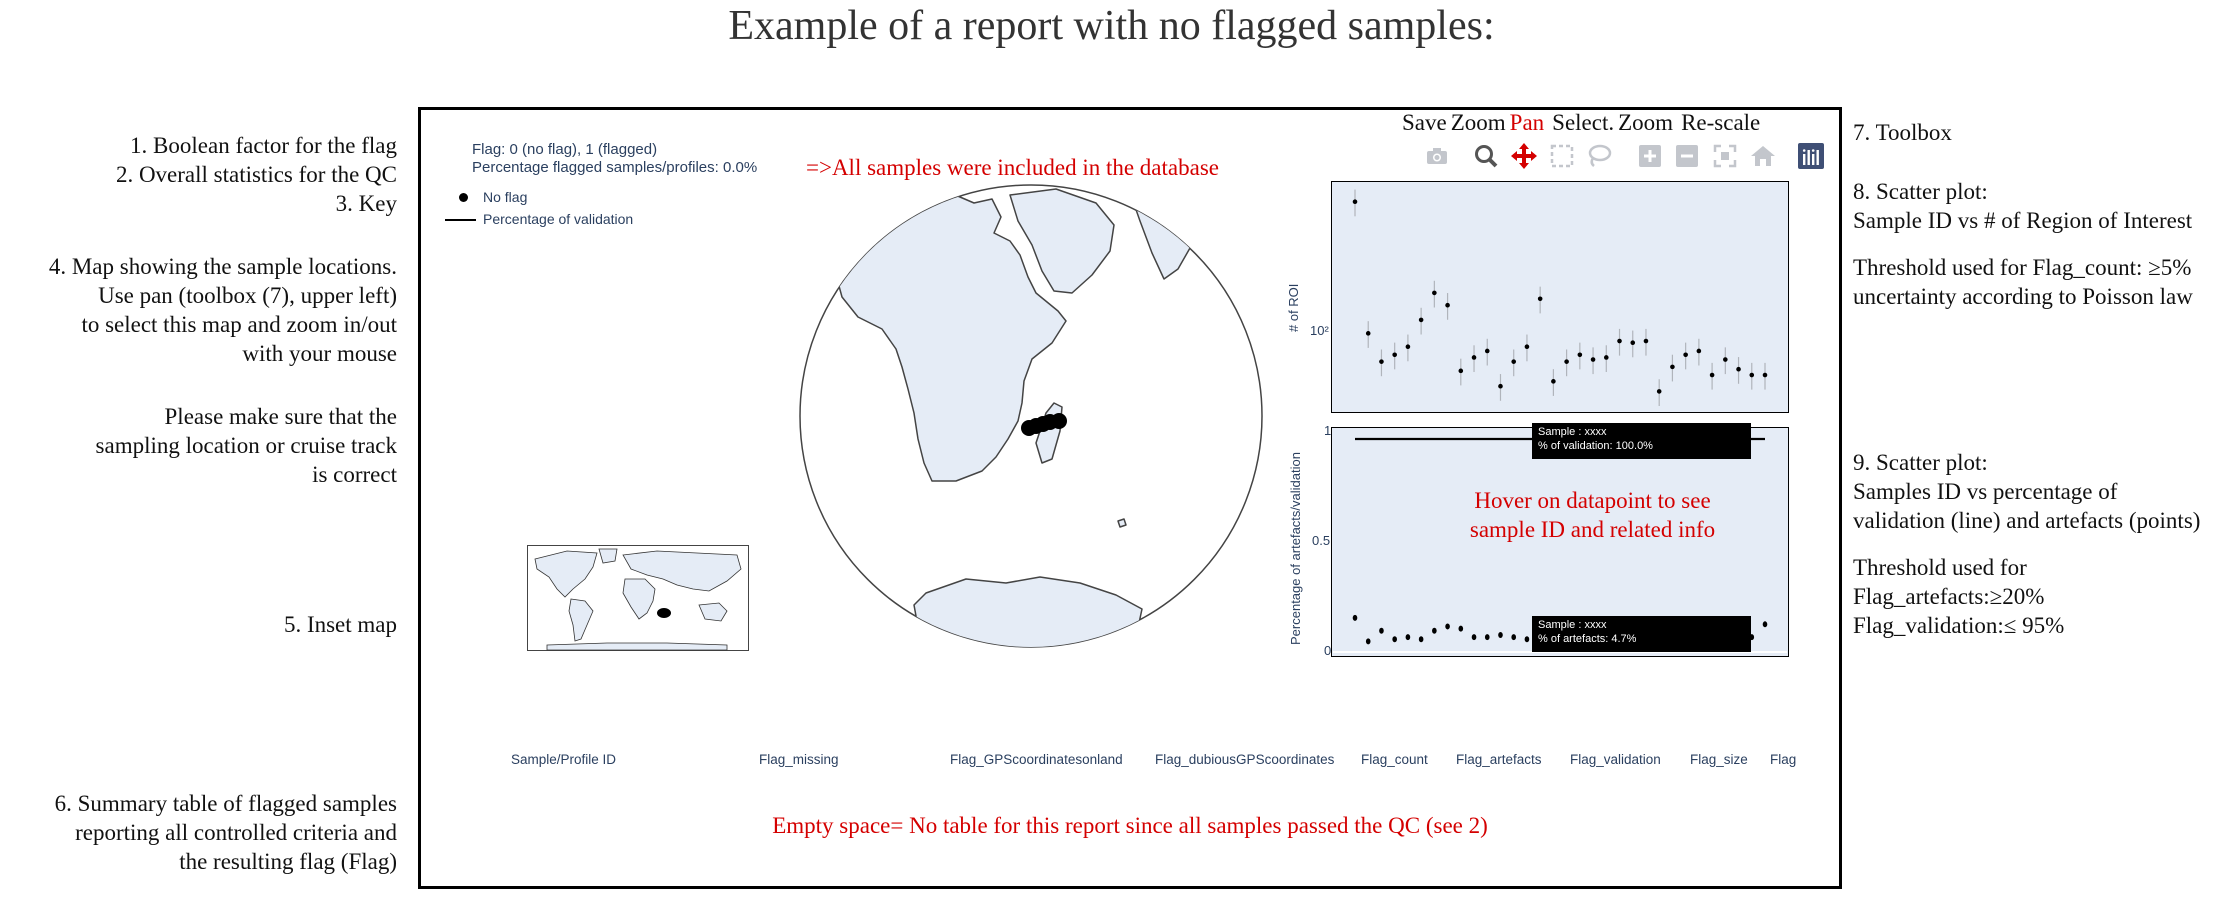  Describe the element at coordinates (608, 556) in the screenshot. I see `greenland-shape` at that location.